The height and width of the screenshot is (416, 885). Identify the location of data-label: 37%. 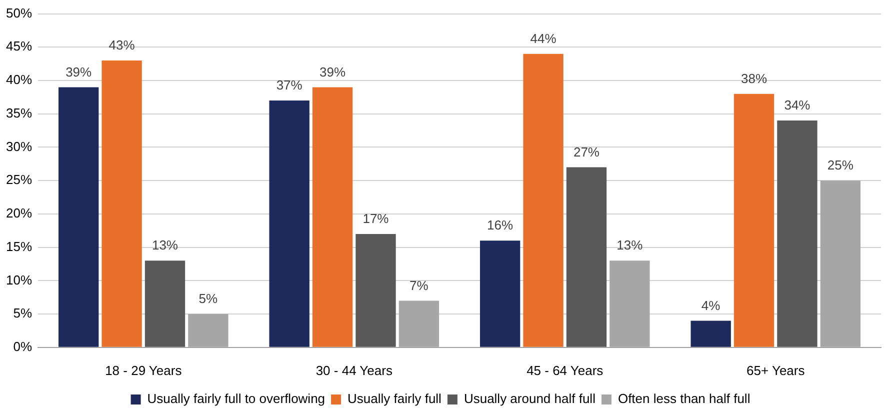
(289, 85).